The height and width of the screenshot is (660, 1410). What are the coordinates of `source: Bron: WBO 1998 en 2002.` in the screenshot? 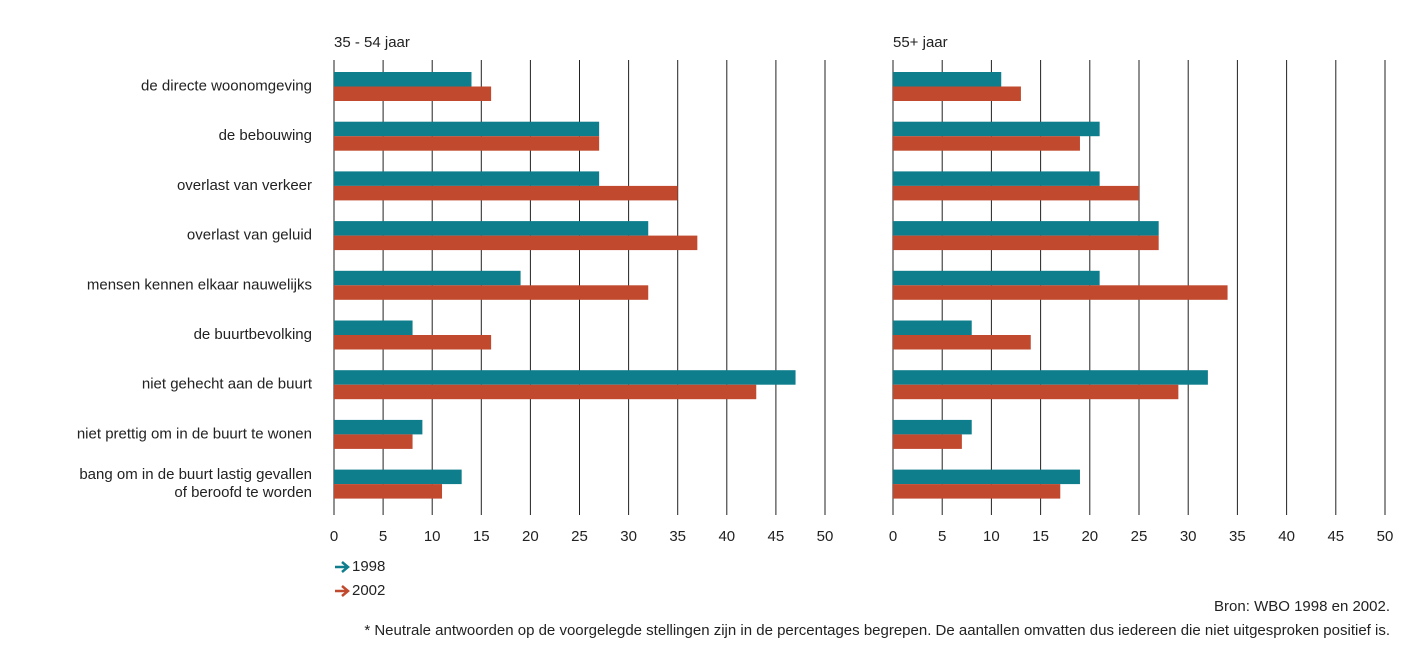 It's located at (1302, 606).